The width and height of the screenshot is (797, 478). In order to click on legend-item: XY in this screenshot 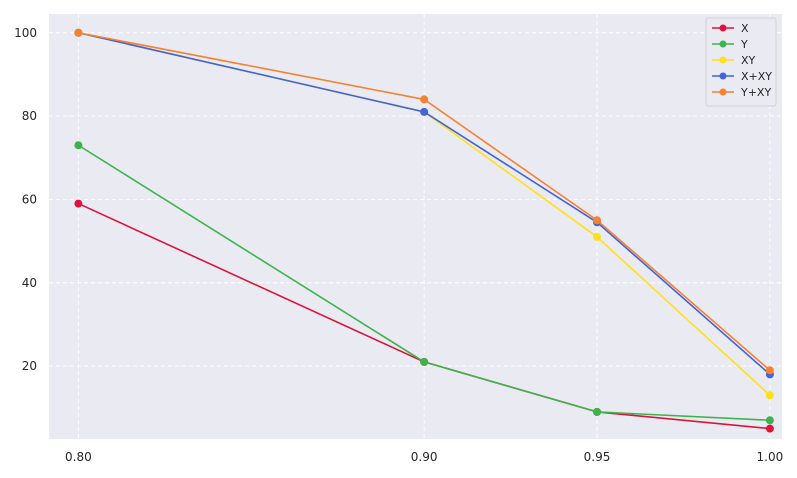, I will do `click(734, 60)`.